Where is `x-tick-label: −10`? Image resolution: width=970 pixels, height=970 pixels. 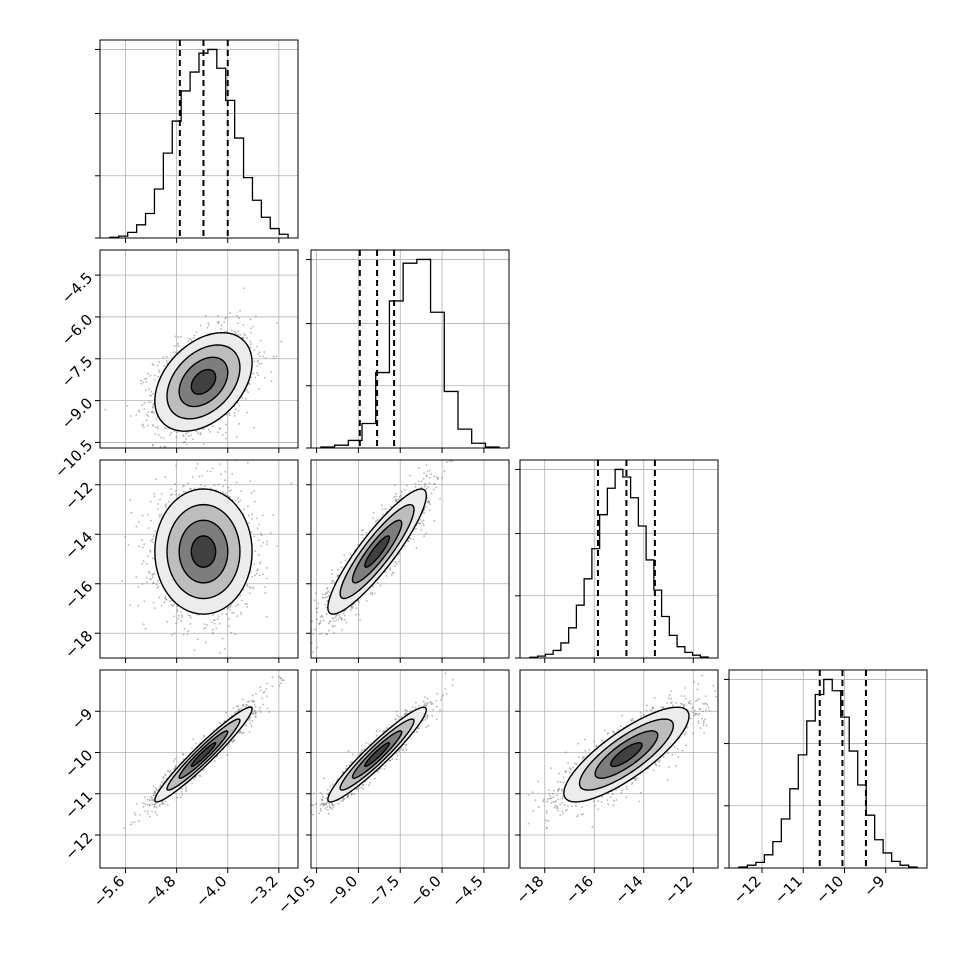 x-tick-label: −10 is located at coordinates (829, 889).